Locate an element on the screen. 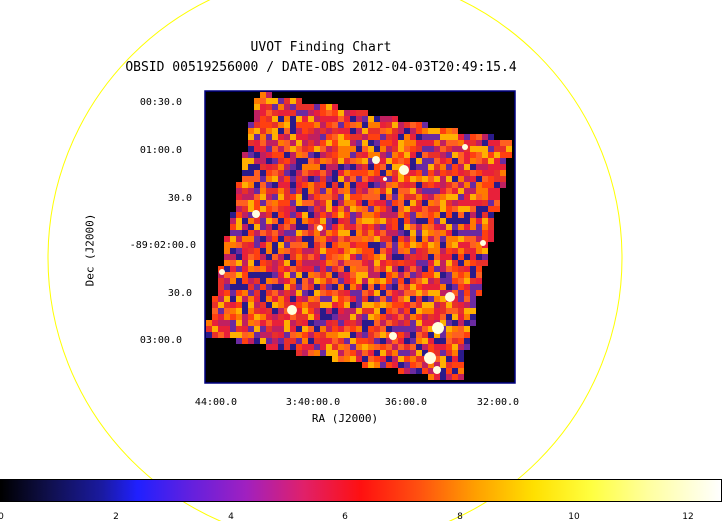 The image size is (722, 522). colorbar-tick: 12 is located at coordinates (688, 517).